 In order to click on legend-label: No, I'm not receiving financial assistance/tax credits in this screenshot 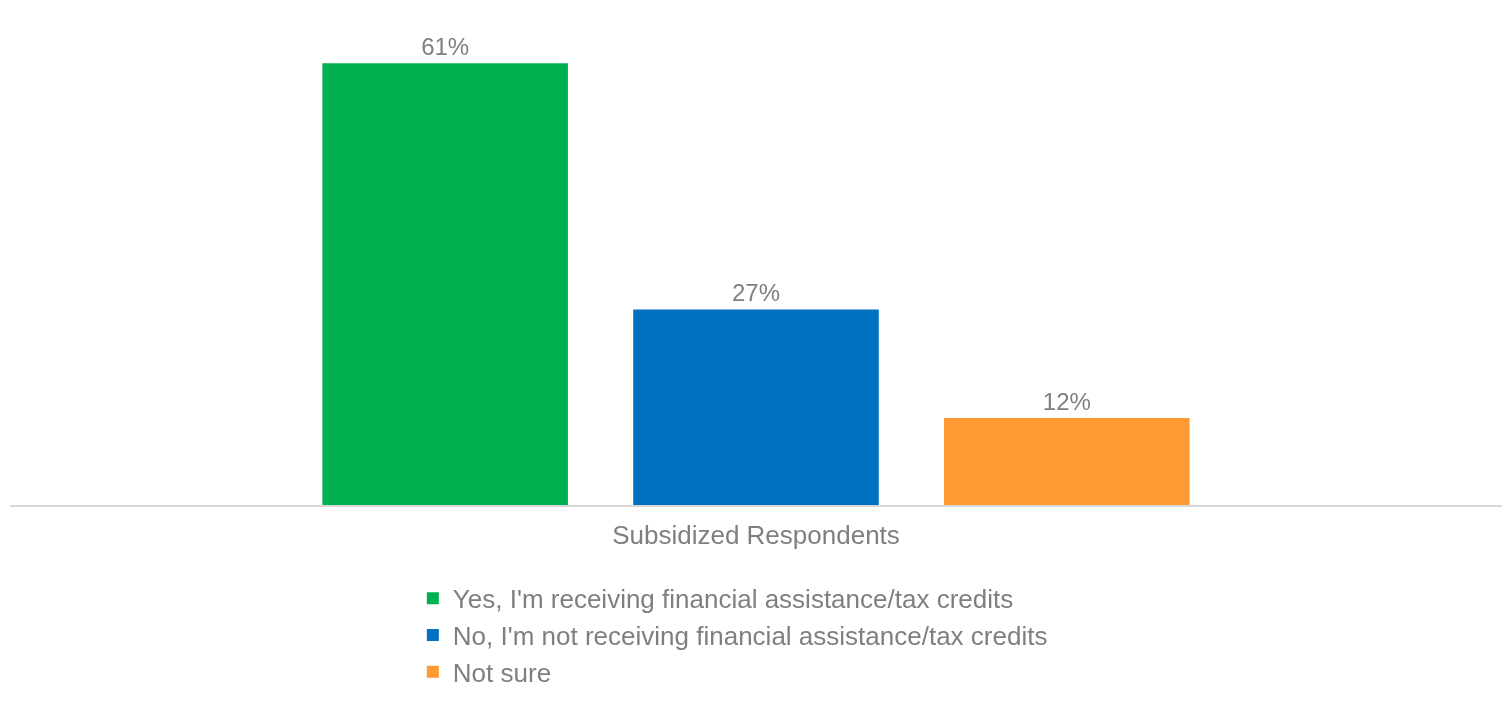, I will do `click(750, 636)`.